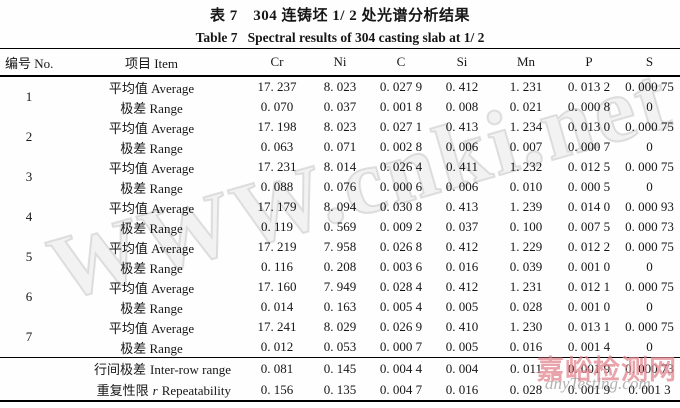  What do you see at coordinates (462, 166) in the screenshot?
I see `value-cell: 0. 411` at bounding box center [462, 166].